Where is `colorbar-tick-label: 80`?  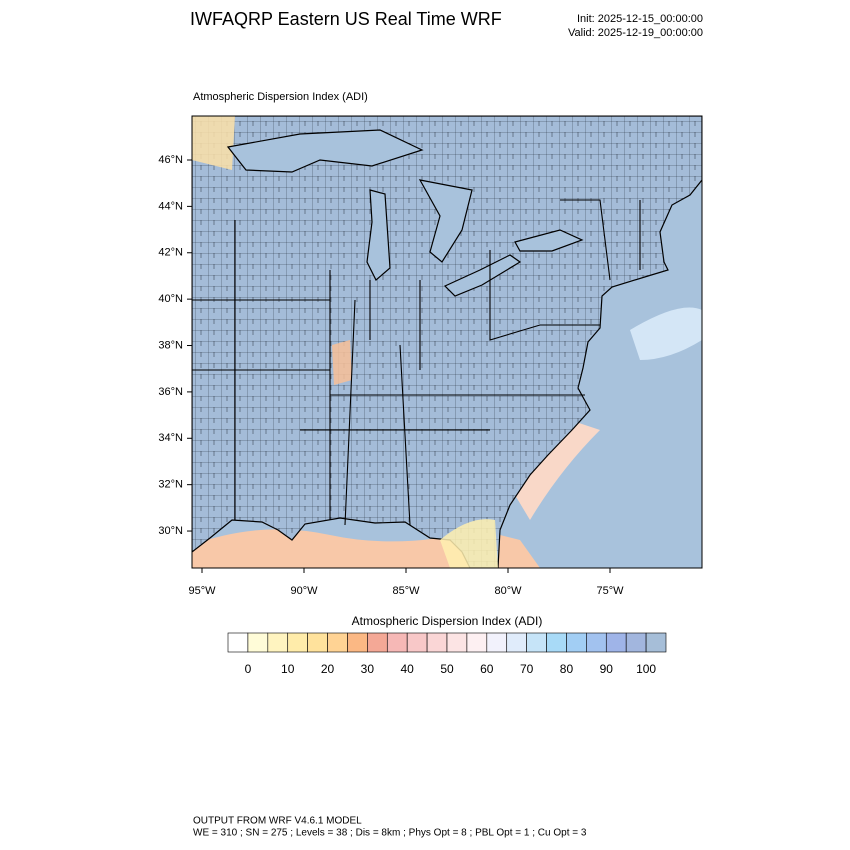 colorbar-tick-label: 80 is located at coordinates (567, 669).